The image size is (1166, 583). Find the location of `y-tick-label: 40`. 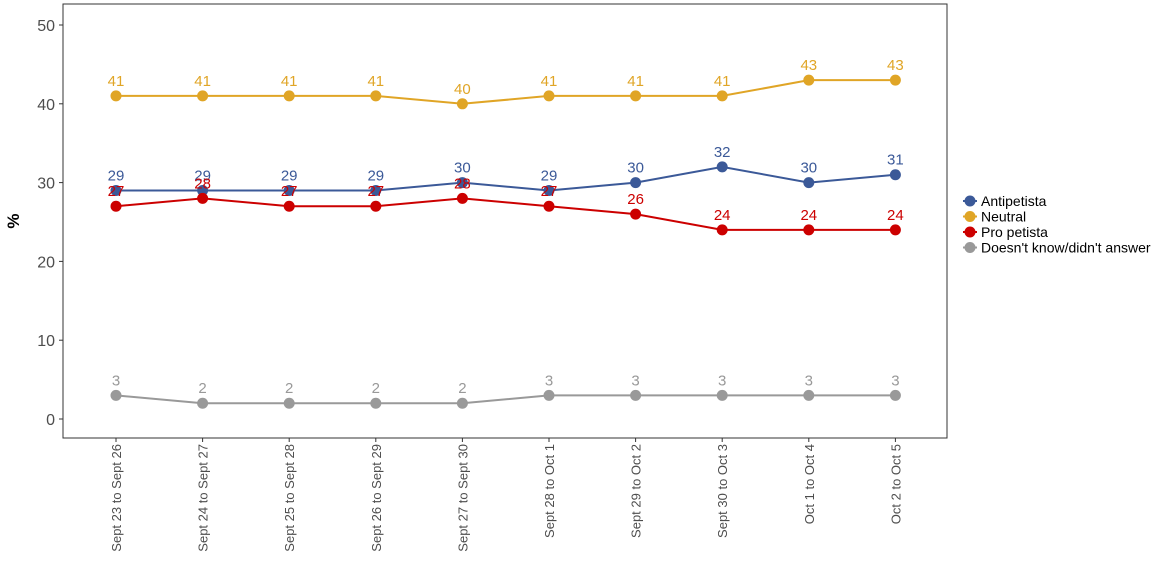

y-tick-label: 40 is located at coordinates (46, 105).